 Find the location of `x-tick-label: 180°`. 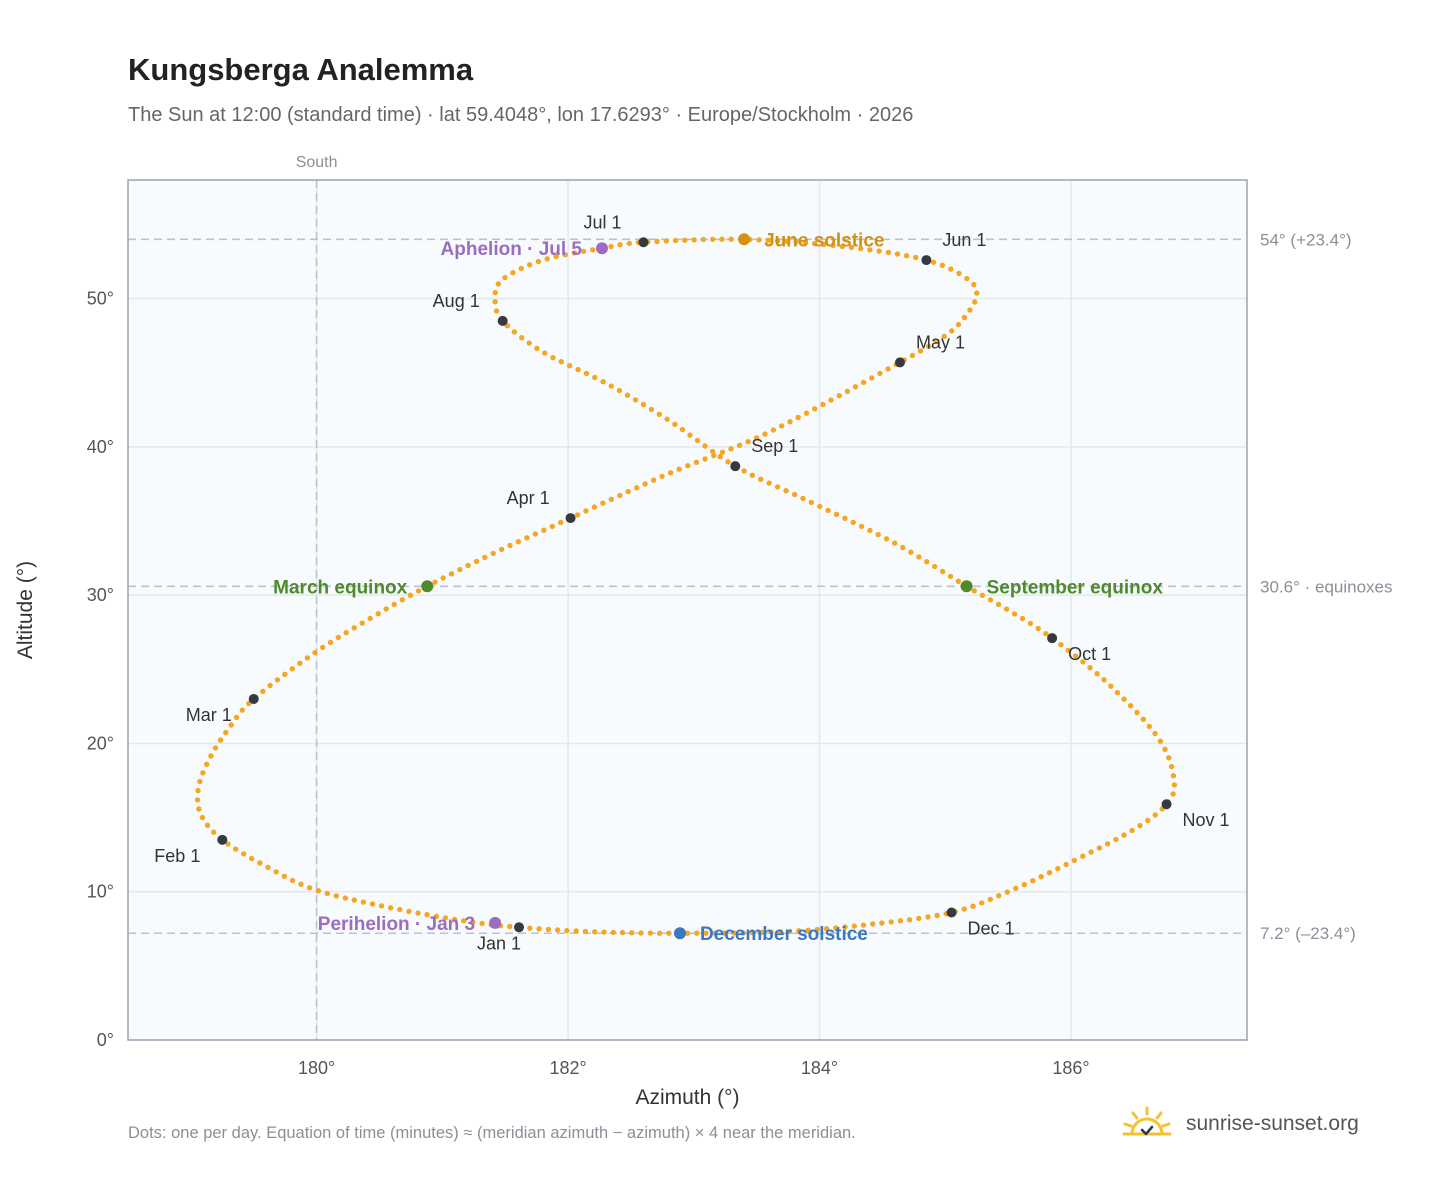

x-tick-label: 180° is located at coordinates (316, 1068).